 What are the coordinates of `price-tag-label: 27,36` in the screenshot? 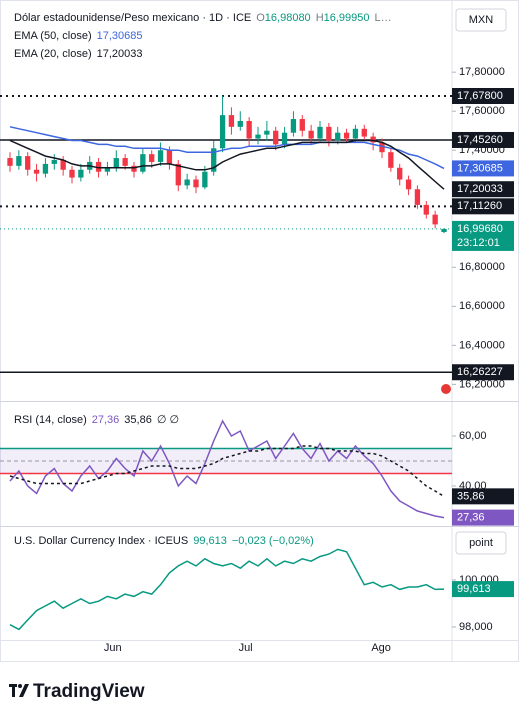 It's located at (471, 518).